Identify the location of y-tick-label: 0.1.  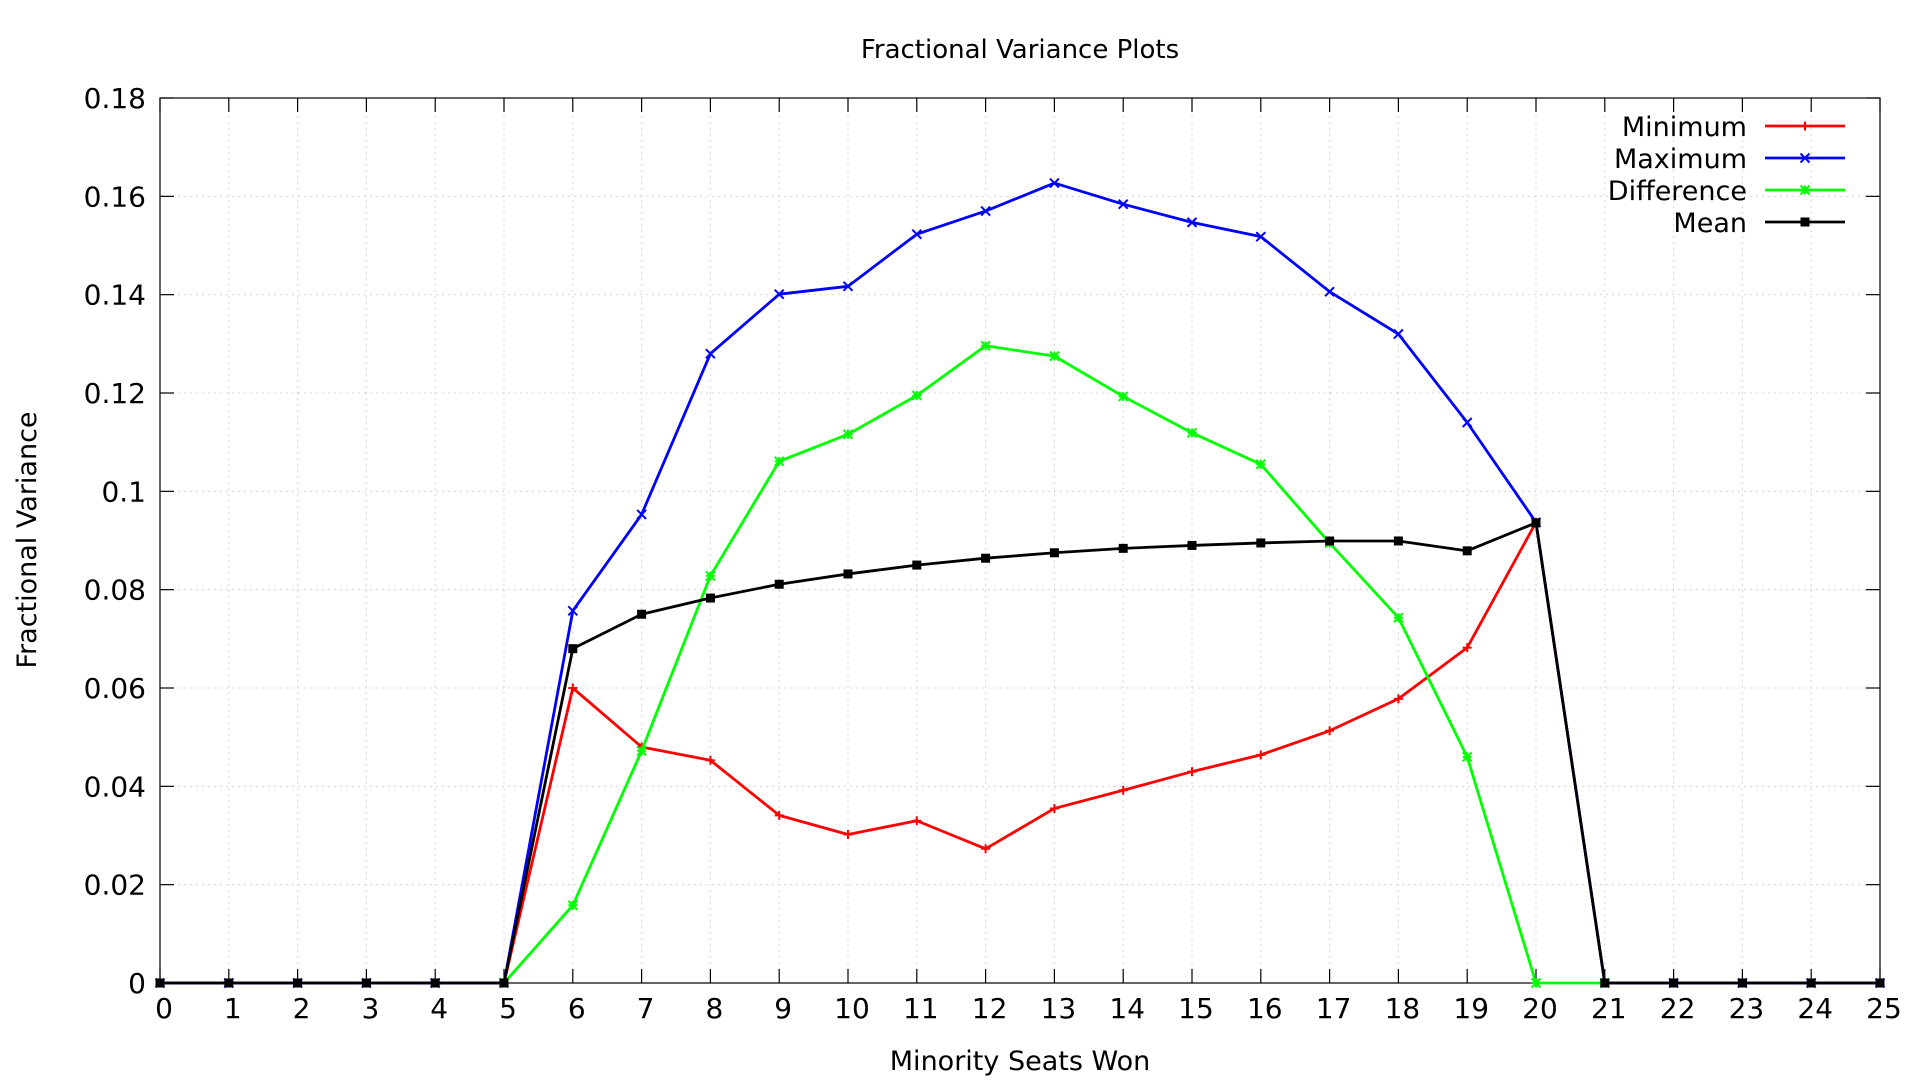
(123, 491).